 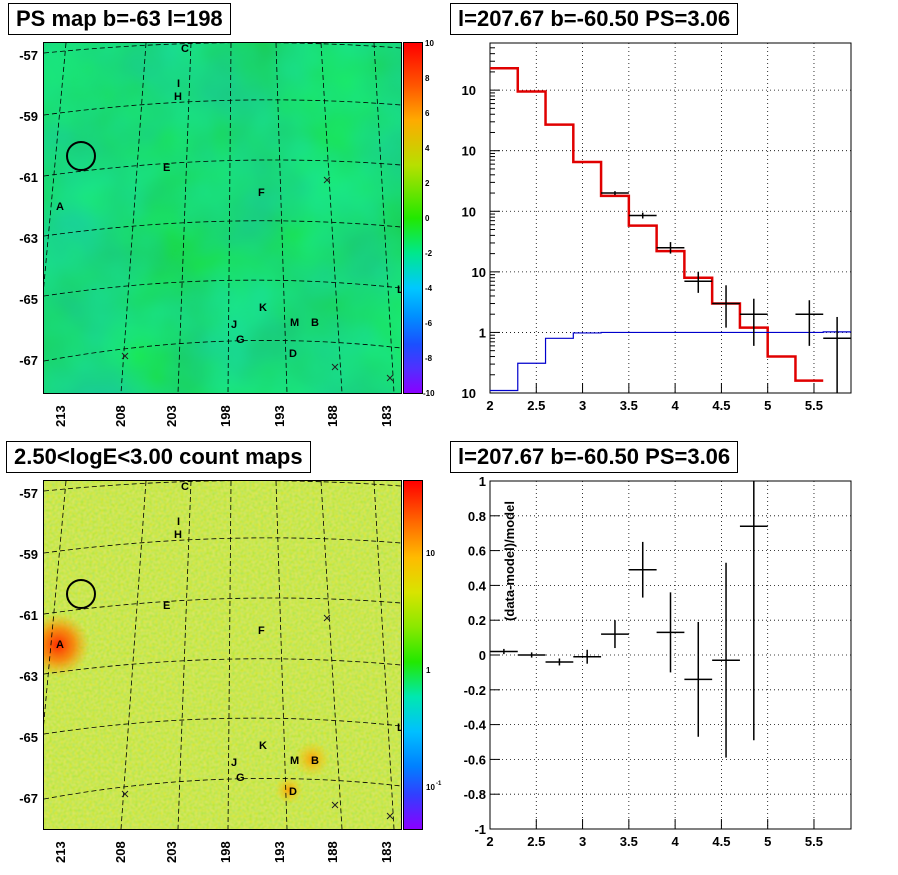 I want to click on residual-y-tick-label: -0.2, so click(x=475, y=690).